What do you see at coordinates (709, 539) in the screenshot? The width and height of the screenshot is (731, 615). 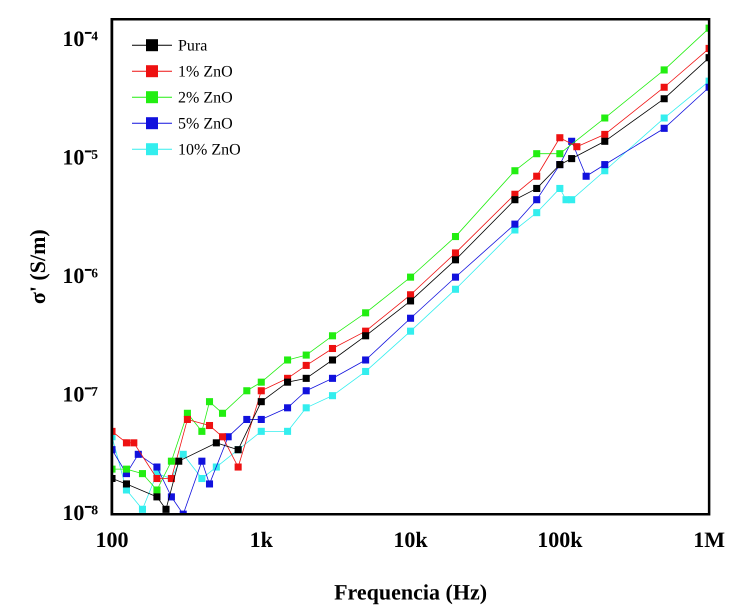 I see `x-tick-label: 1M` at bounding box center [709, 539].